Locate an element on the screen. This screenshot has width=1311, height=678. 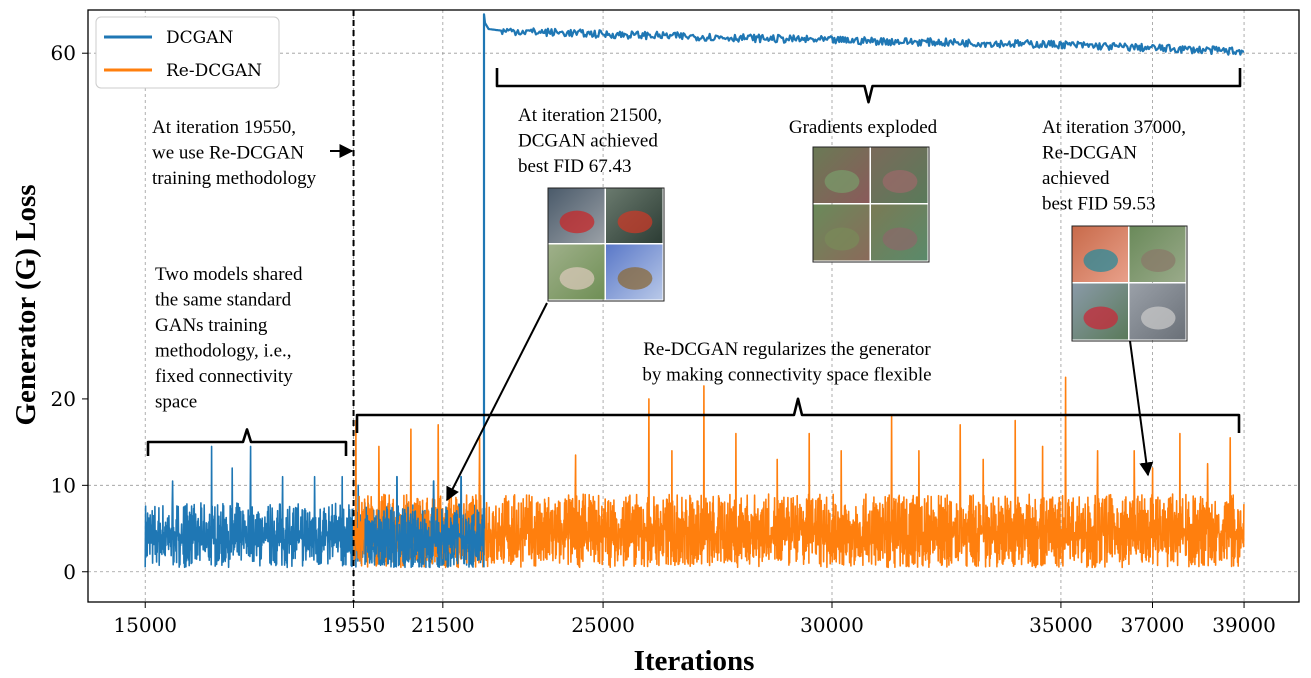
x-tick-label: 19550 is located at coordinates (354, 625).